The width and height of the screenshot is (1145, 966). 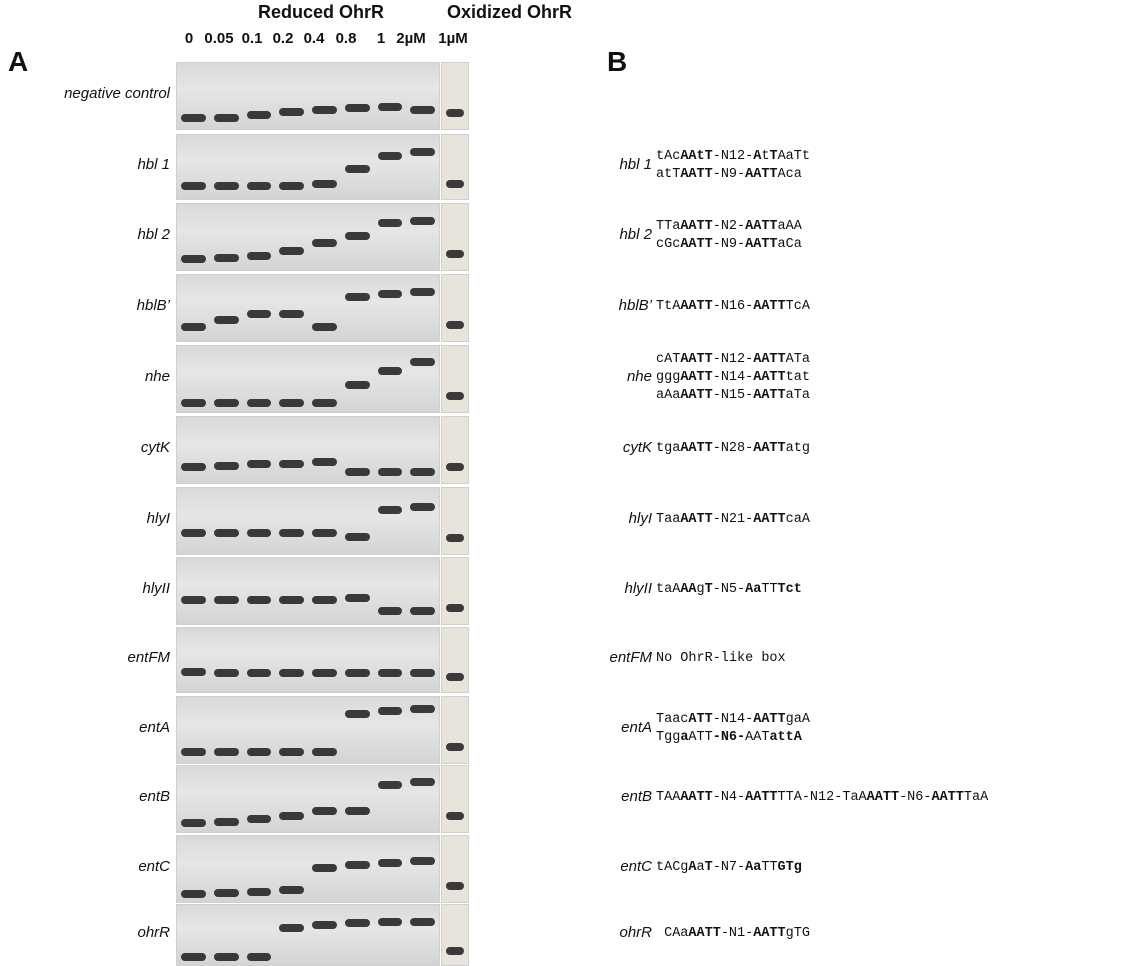 What do you see at coordinates (636, 796) in the screenshot?
I see `gene-label-b: entB` at bounding box center [636, 796].